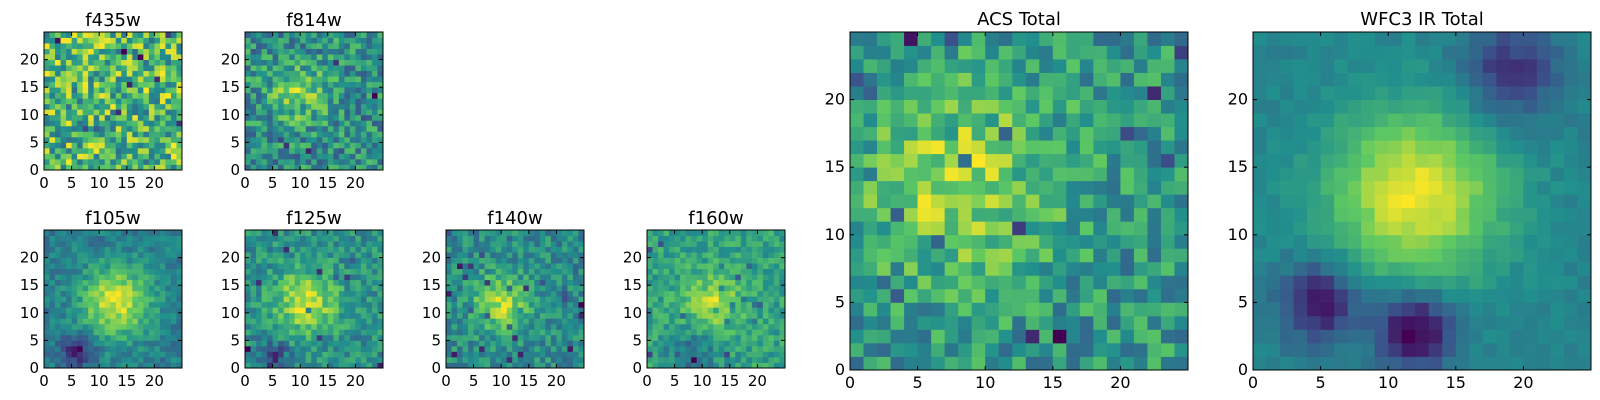  What do you see at coordinates (112, 20) in the screenshot?
I see `panel-title: f435w` at bounding box center [112, 20].